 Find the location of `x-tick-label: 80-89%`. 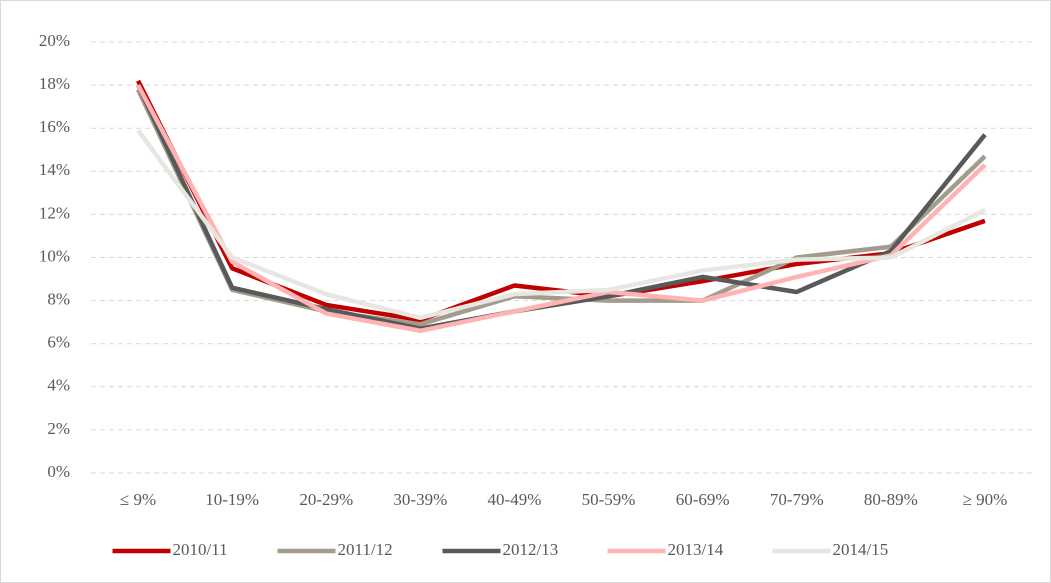

x-tick-label: 80-89% is located at coordinates (891, 499).